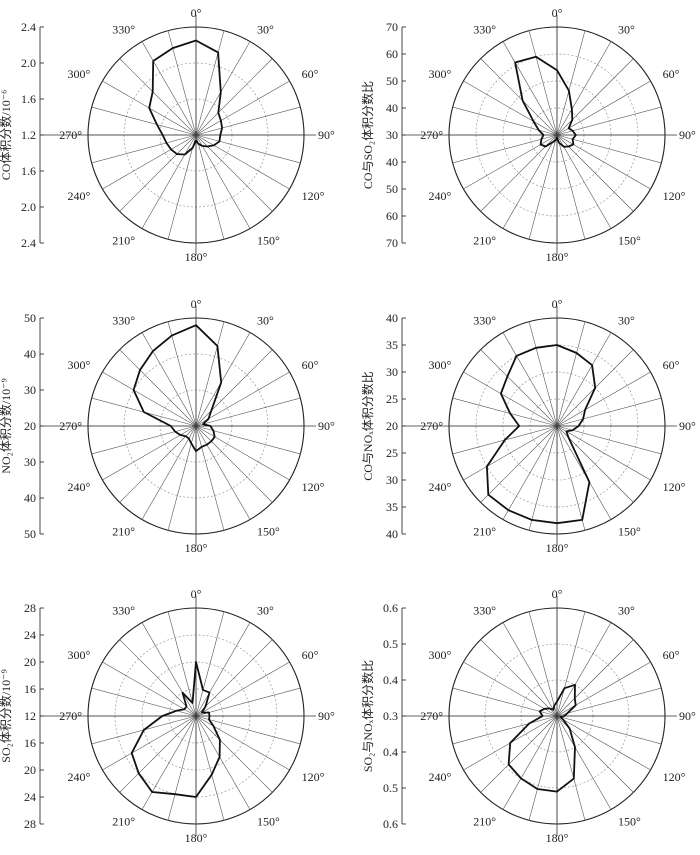 Image resolution: width=700 pixels, height=855 pixels. What do you see at coordinates (28, 207) in the screenshot?
I see `tick-label: 2.0` at bounding box center [28, 207].